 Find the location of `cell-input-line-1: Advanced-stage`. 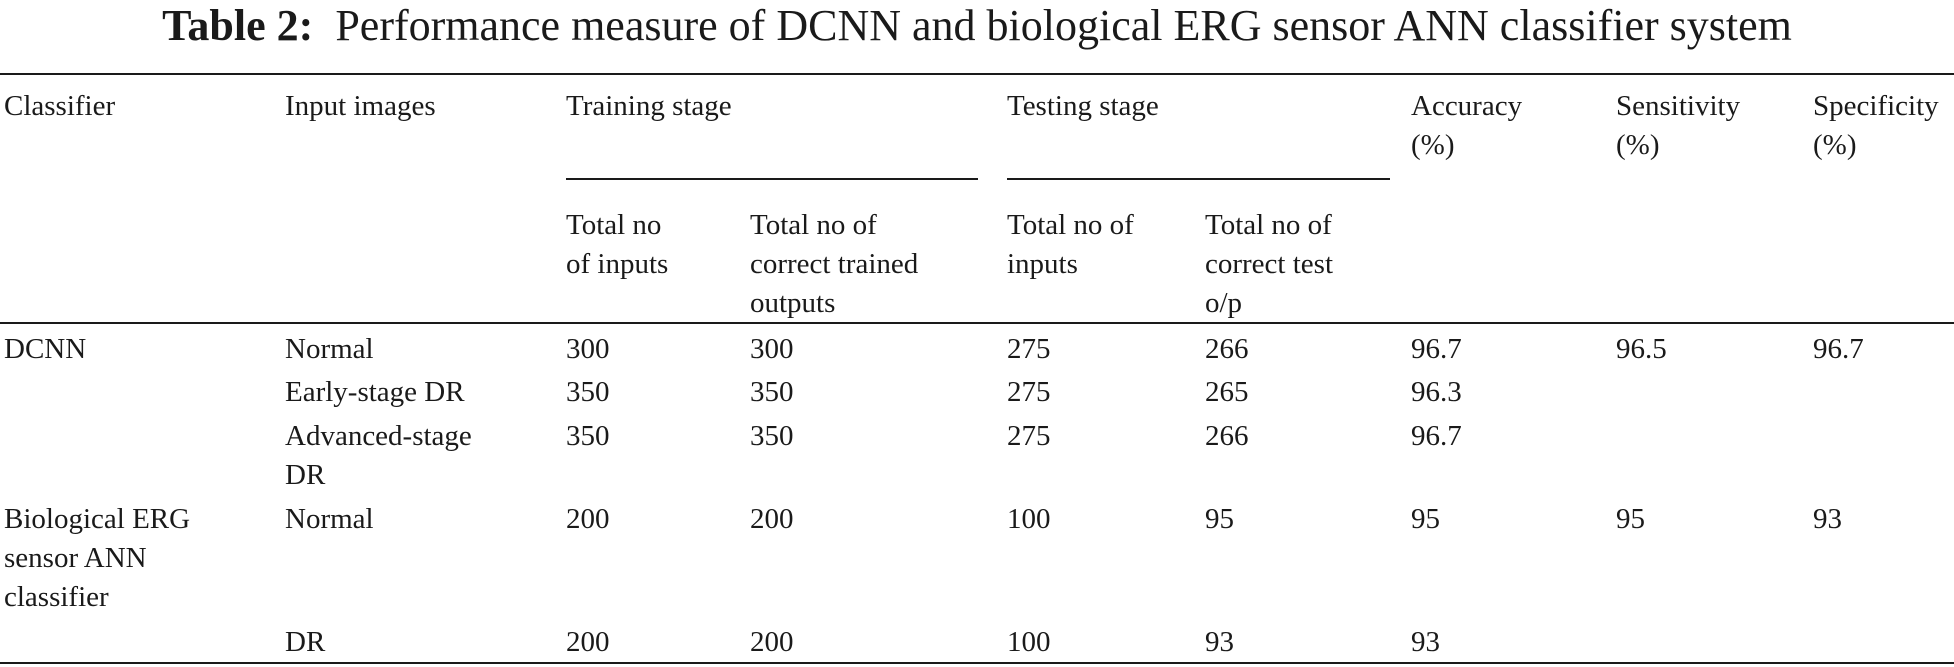

cell-input-line-1: Advanced-stage is located at coordinates (378, 436).